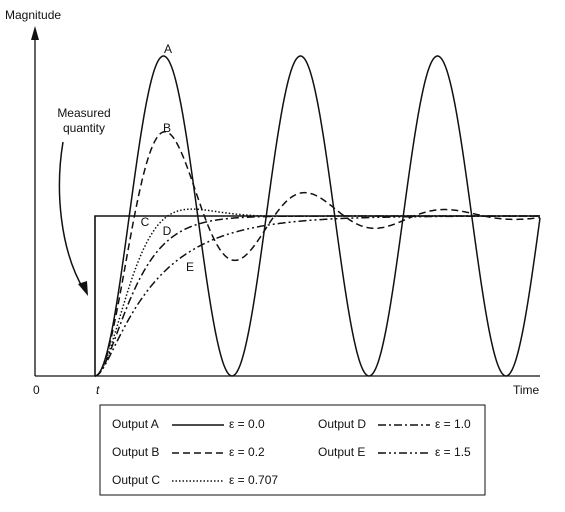 Image resolution: width=565 pixels, height=512 pixels. What do you see at coordinates (453, 424) in the screenshot?
I see `legend-label: ε = 1.0` at bounding box center [453, 424].